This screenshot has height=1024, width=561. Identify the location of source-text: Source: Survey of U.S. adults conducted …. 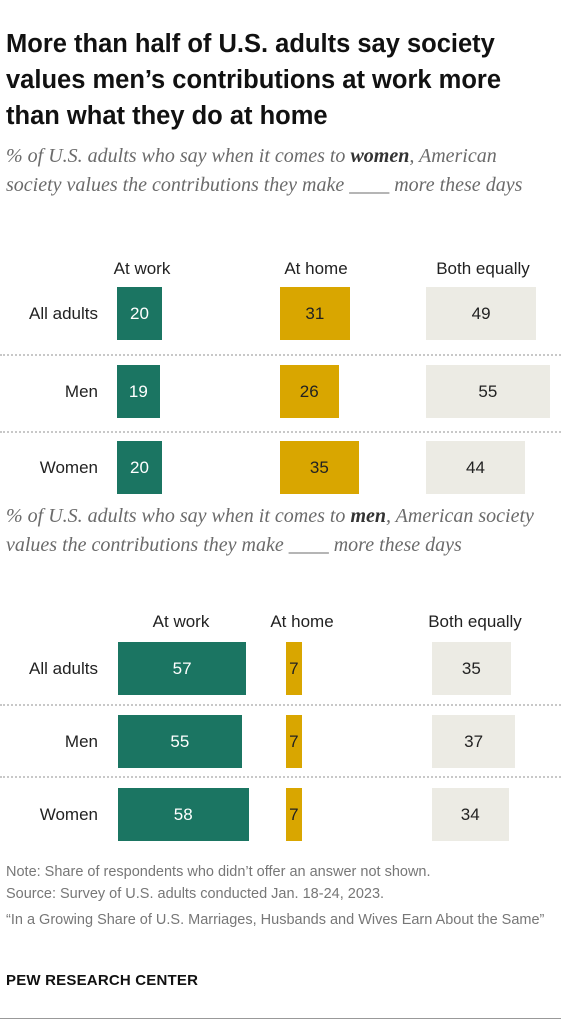
(195, 894).